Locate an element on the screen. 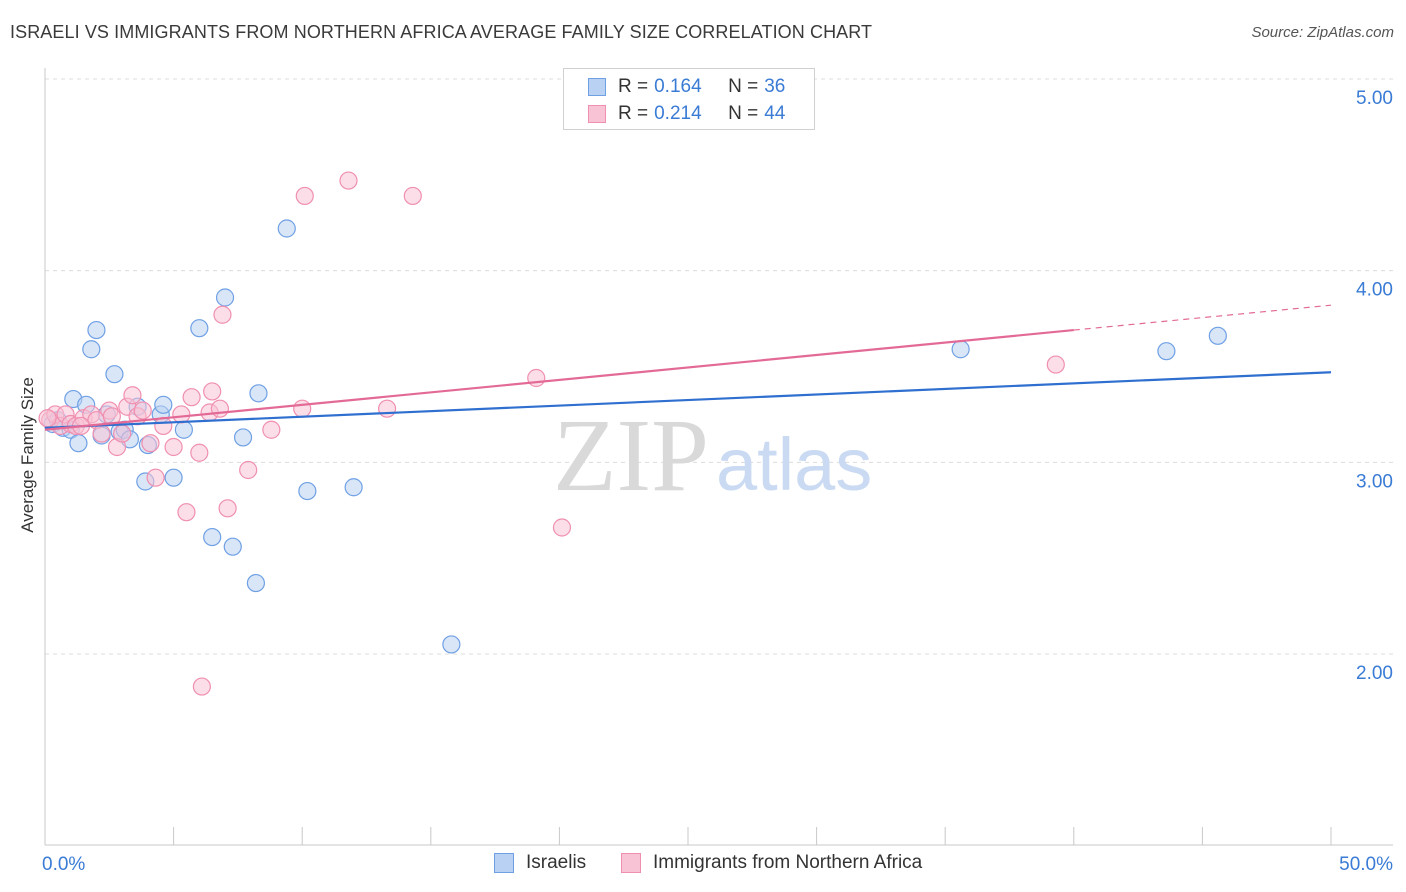 This screenshot has height=892, width=1406. y-tick-label: 2.00 is located at coordinates (1374, 673).